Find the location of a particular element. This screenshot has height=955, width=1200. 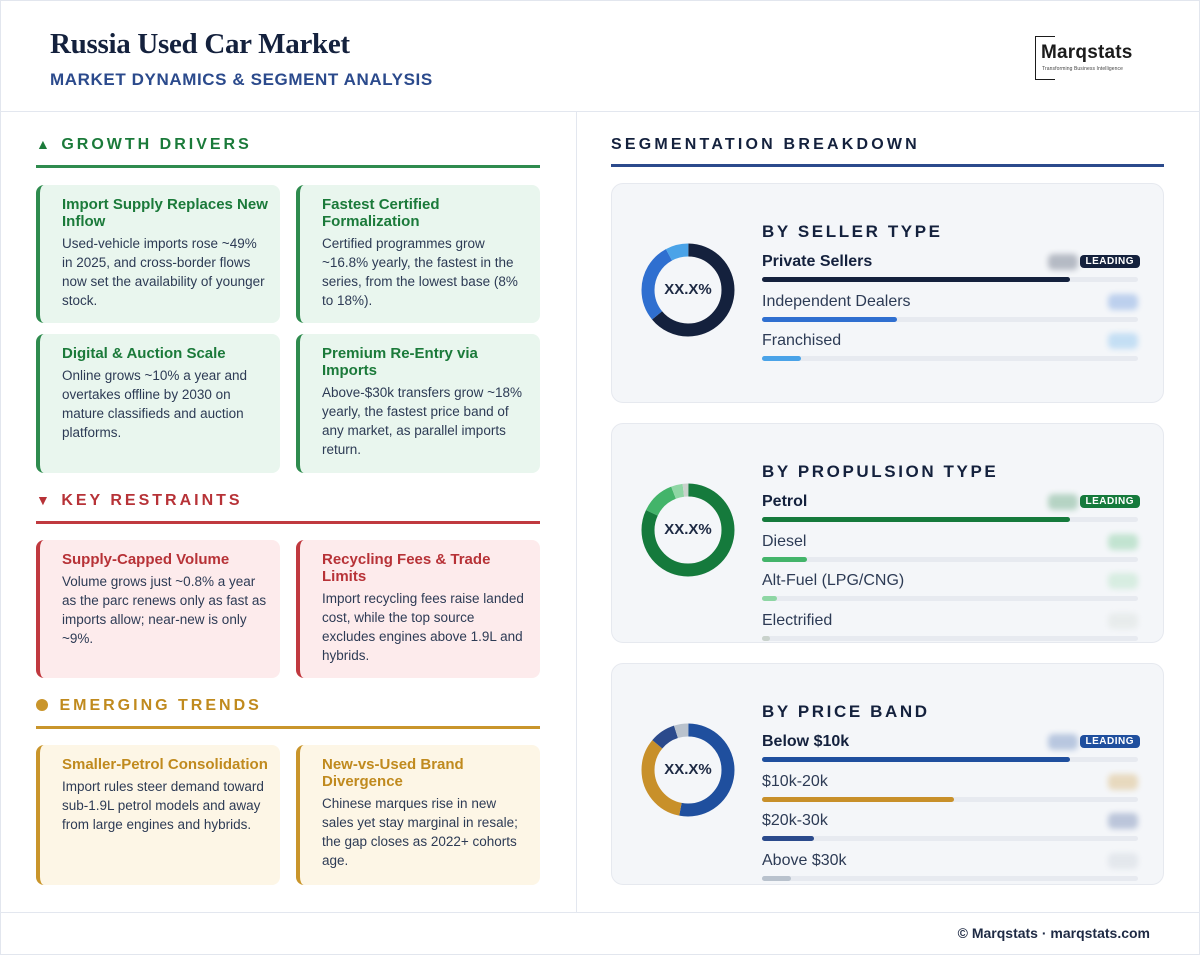

logo-tagline: Transforming Business Intelligence is located at coordinates (1083, 69).